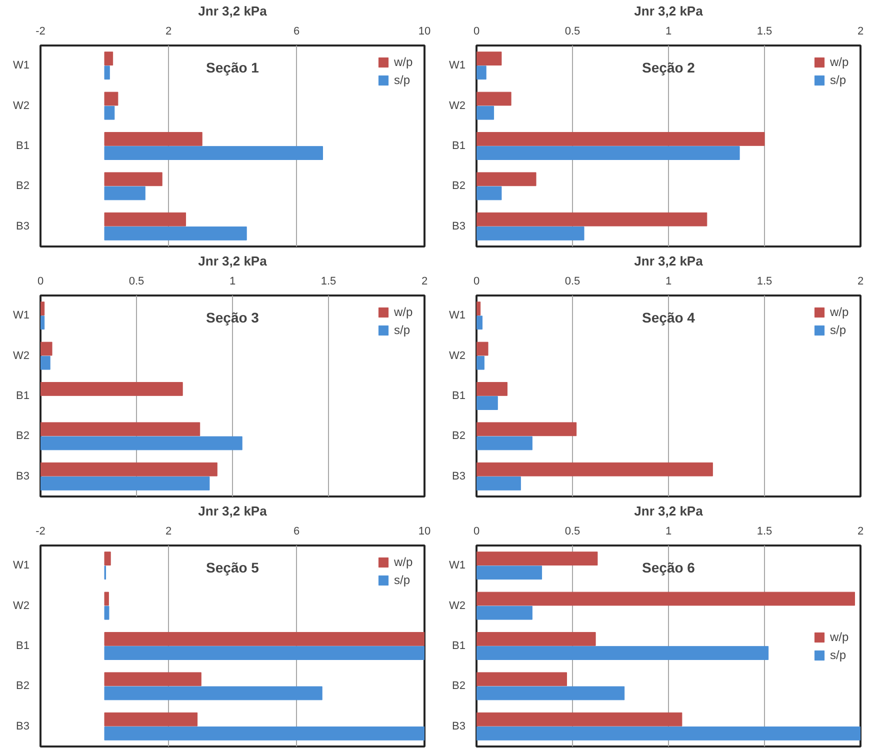 This screenshot has height=755, width=876. Describe the element at coordinates (669, 318) in the screenshot. I see `text: Seção 4` at that location.